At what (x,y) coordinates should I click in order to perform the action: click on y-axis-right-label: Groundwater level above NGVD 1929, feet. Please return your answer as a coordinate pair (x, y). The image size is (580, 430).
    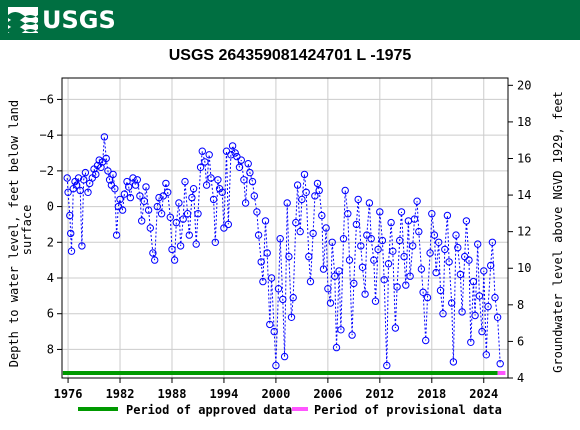
    Looking at the image, I should click on (558, 232).